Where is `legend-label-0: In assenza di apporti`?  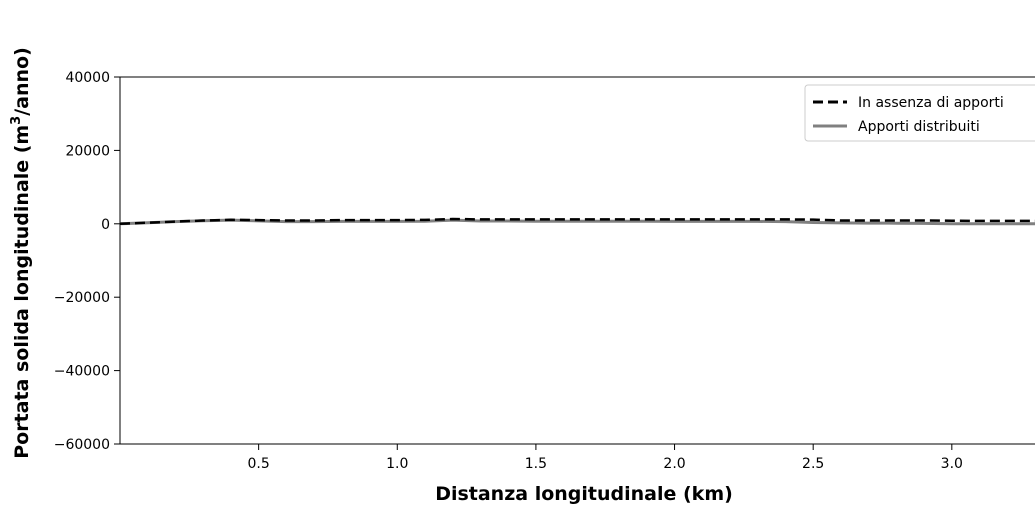
legend-label-0: In assenza di apporti is located at coordinates (931, 103).